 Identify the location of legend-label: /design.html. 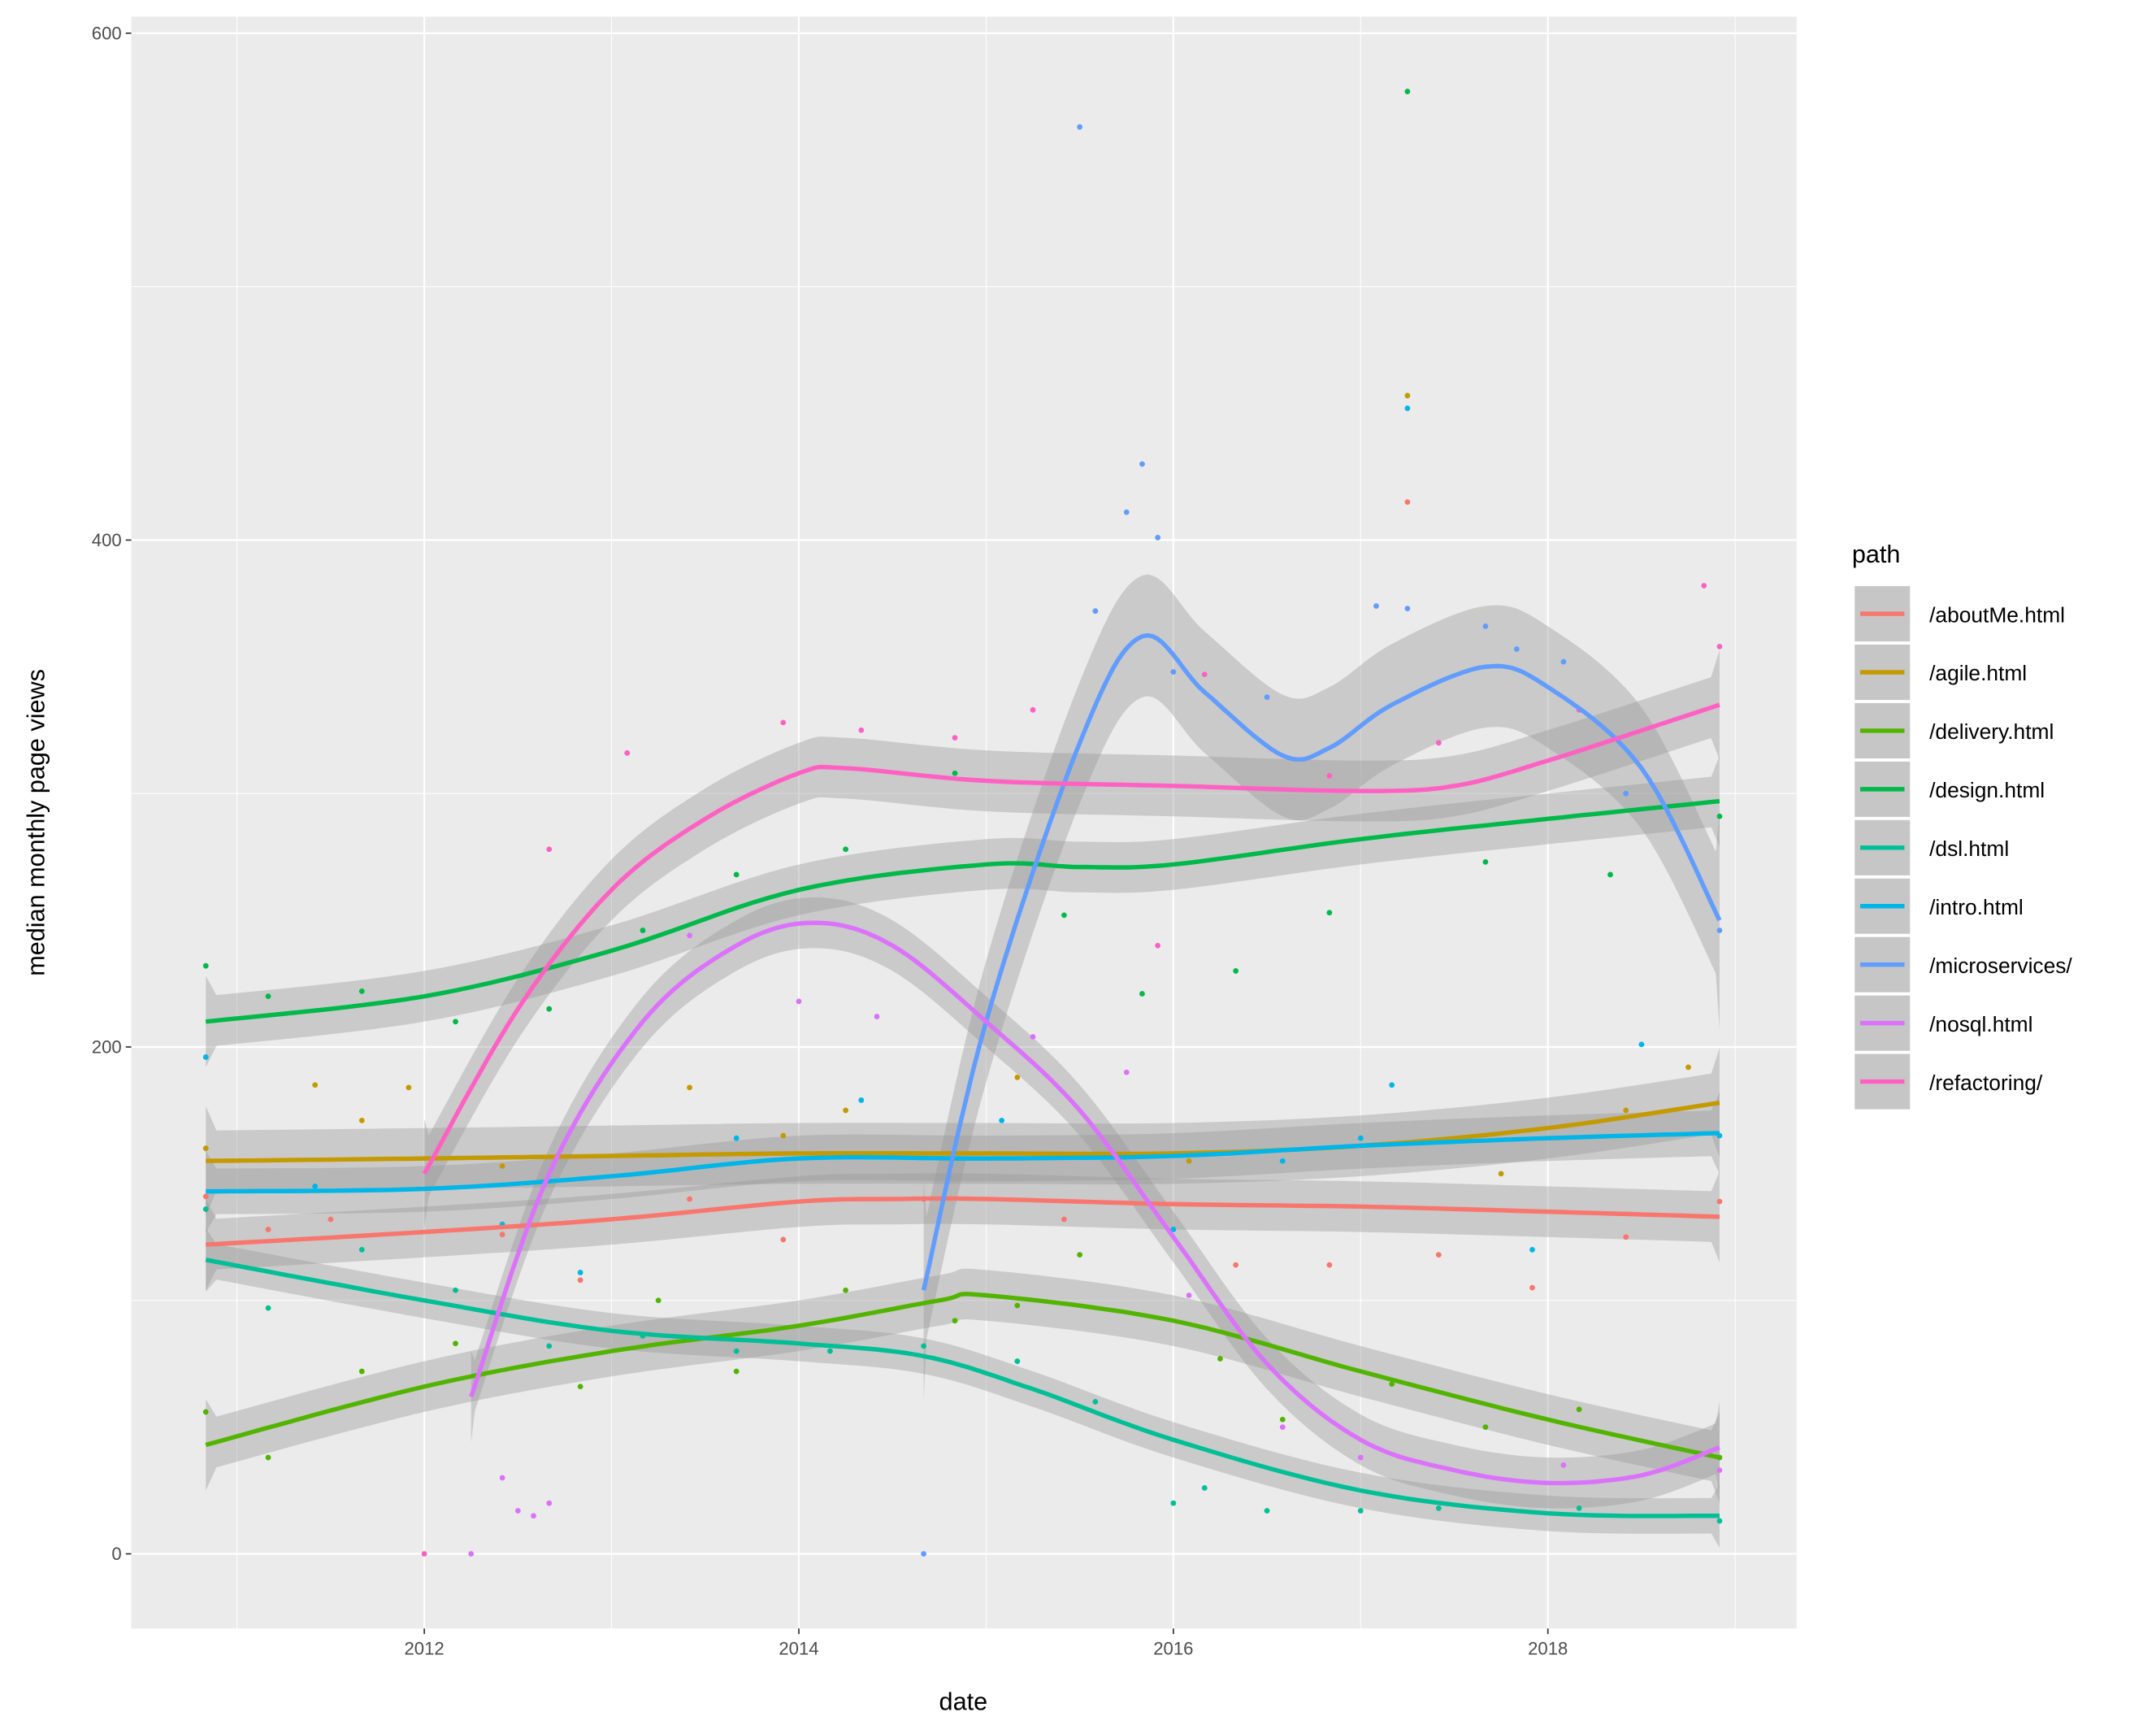
(1987, 790).